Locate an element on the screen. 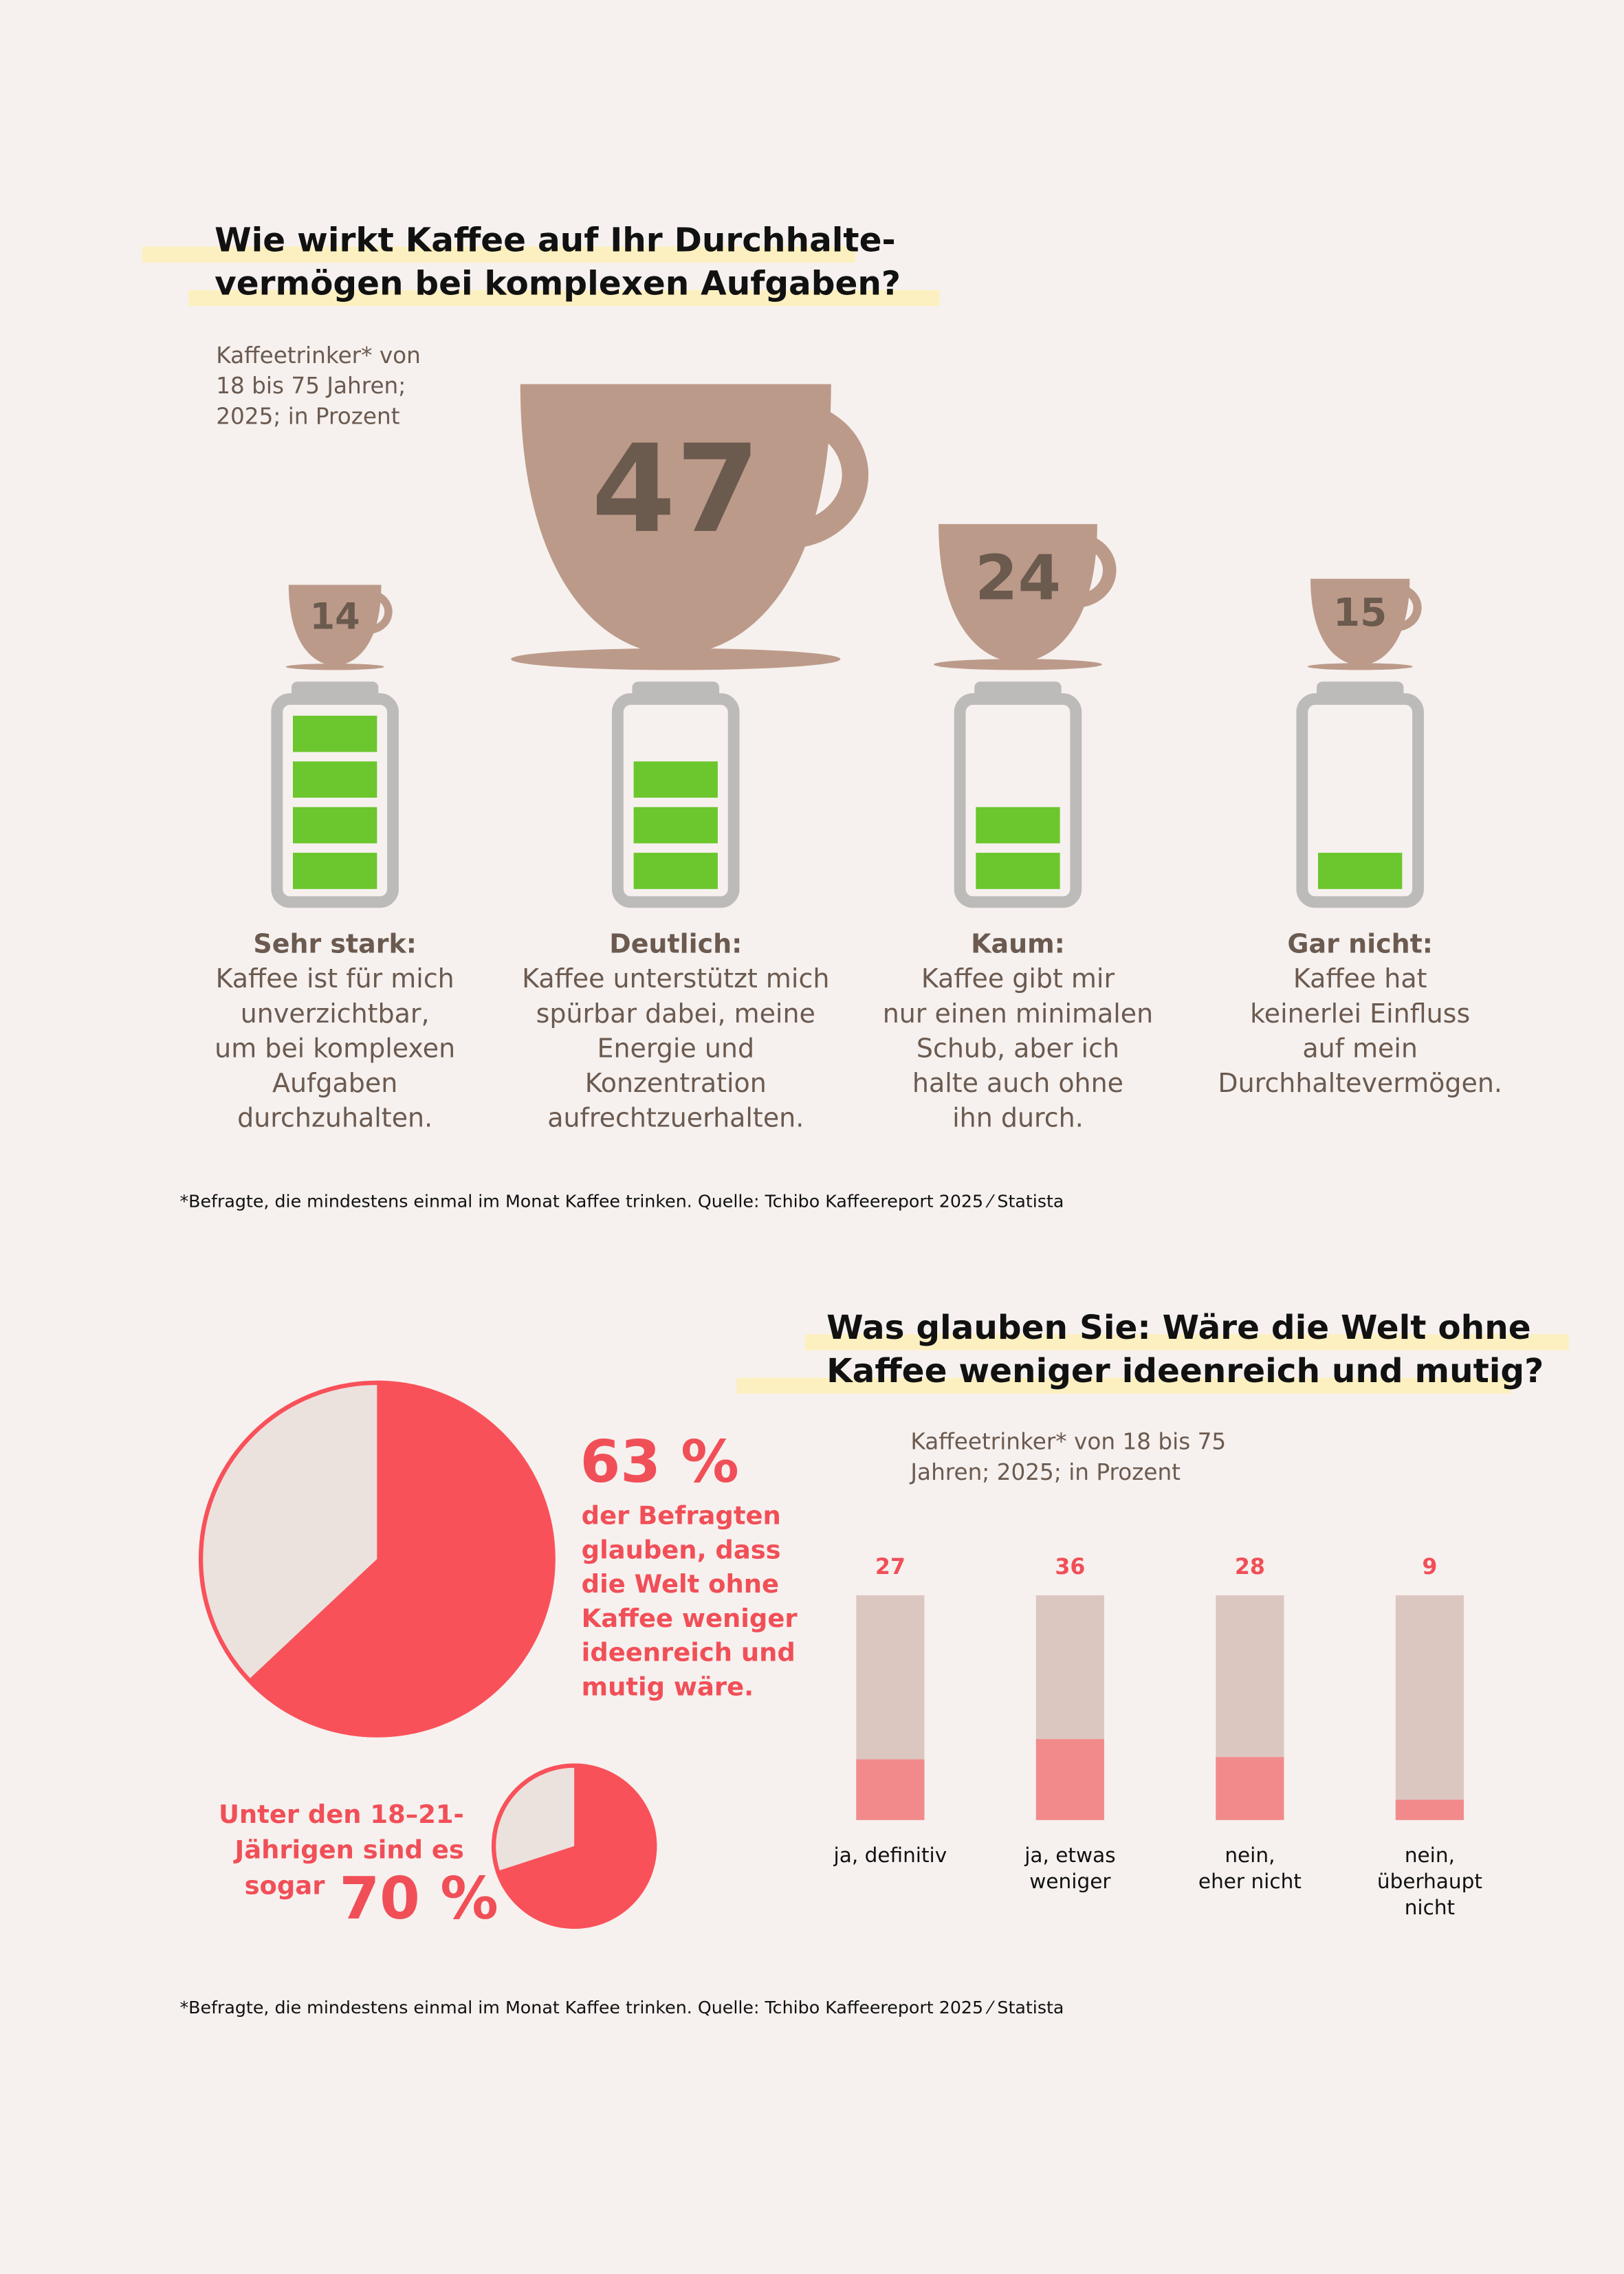 This screenshot has width=1624, height=2274. chart-title: Kaffee weniger ideenreich und mutig? is located at coordinates (1185, 1371).